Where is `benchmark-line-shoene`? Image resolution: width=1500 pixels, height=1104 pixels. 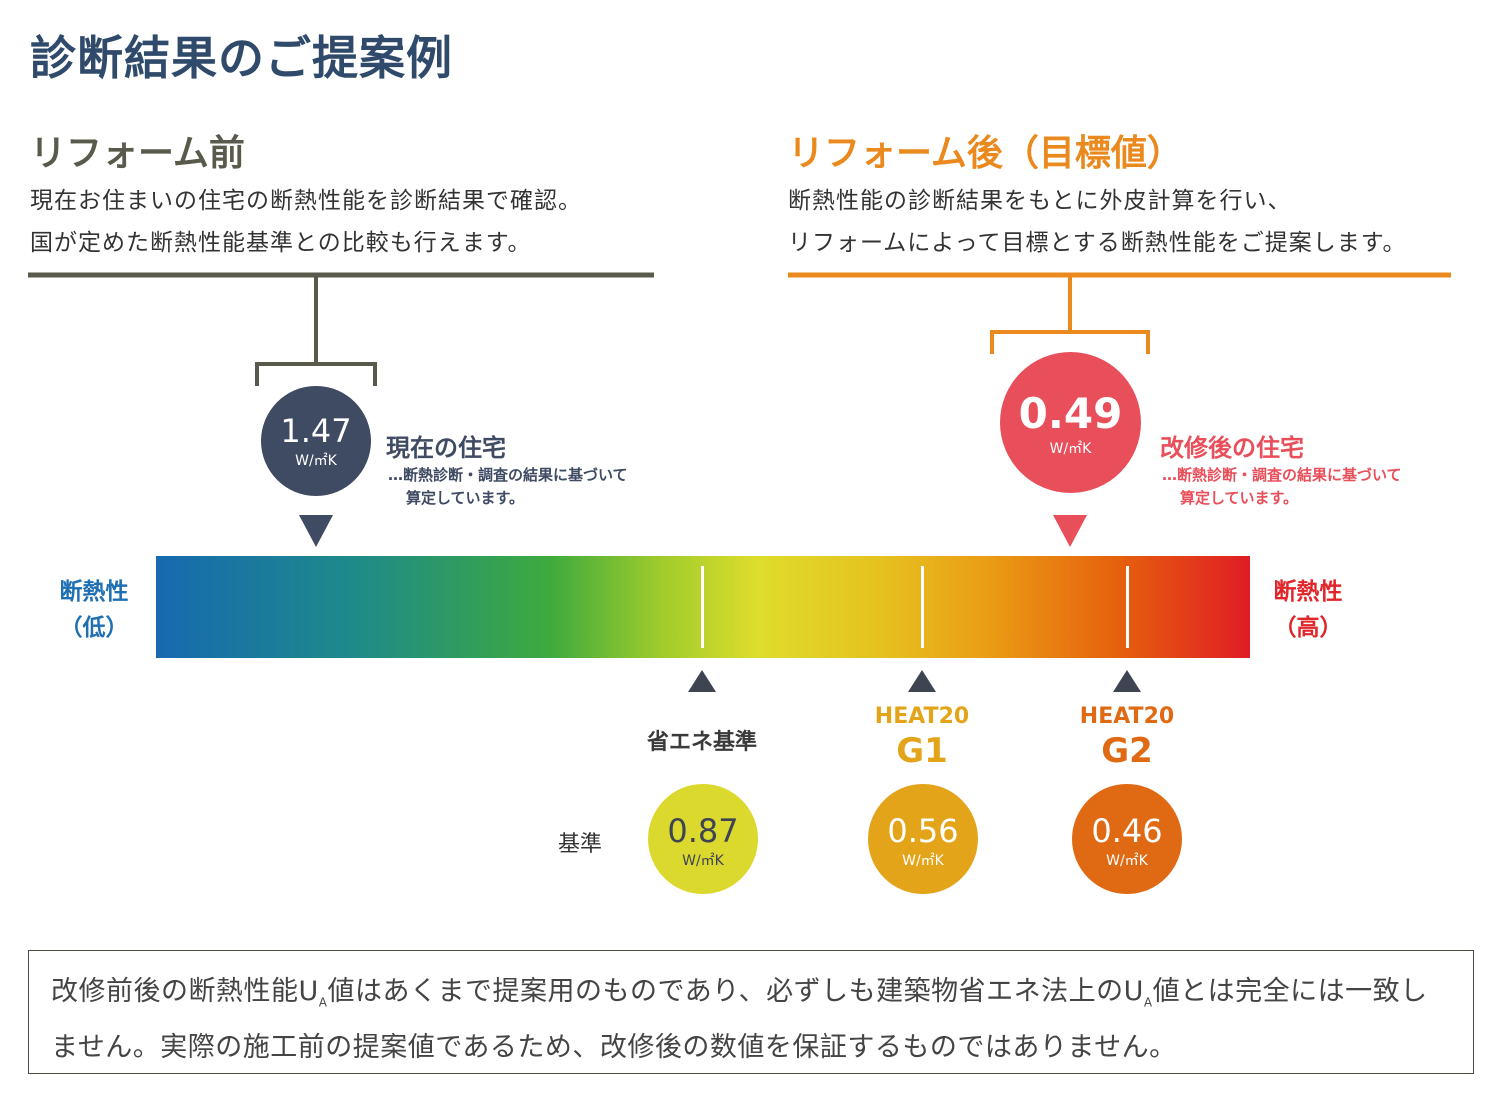 benchmark-line-shoene is located at coordinates (702, 607).